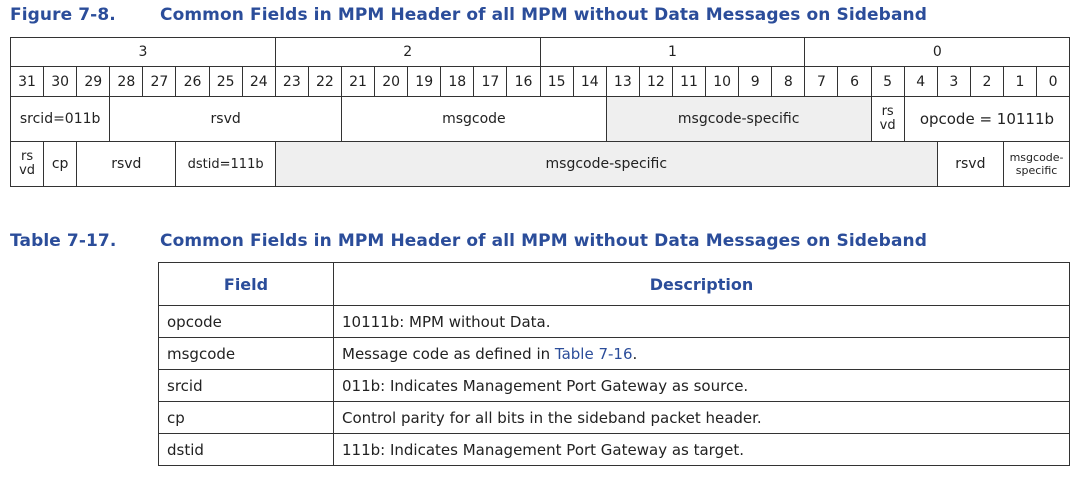  What do you see at coordinates (93, 81) in the screenshot?
I see `bit-label: 29` at bounding box center [93, 81].